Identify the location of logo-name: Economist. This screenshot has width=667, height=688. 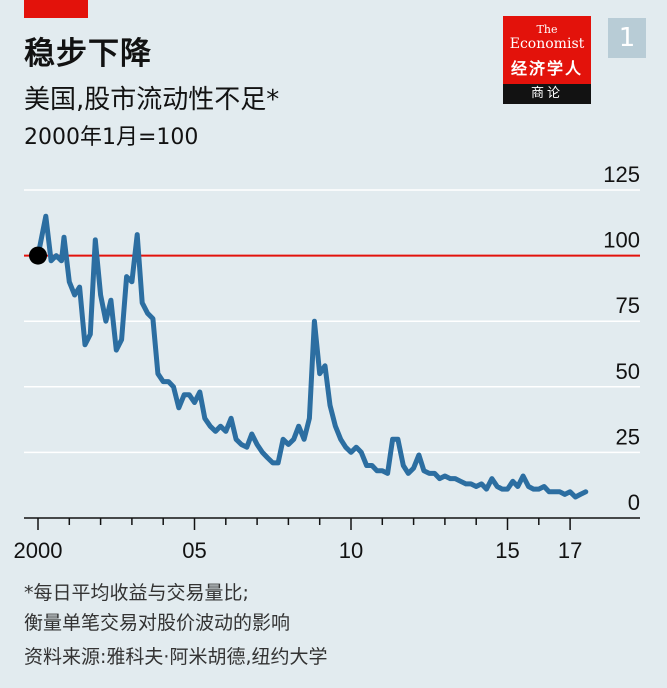
(547, 44).